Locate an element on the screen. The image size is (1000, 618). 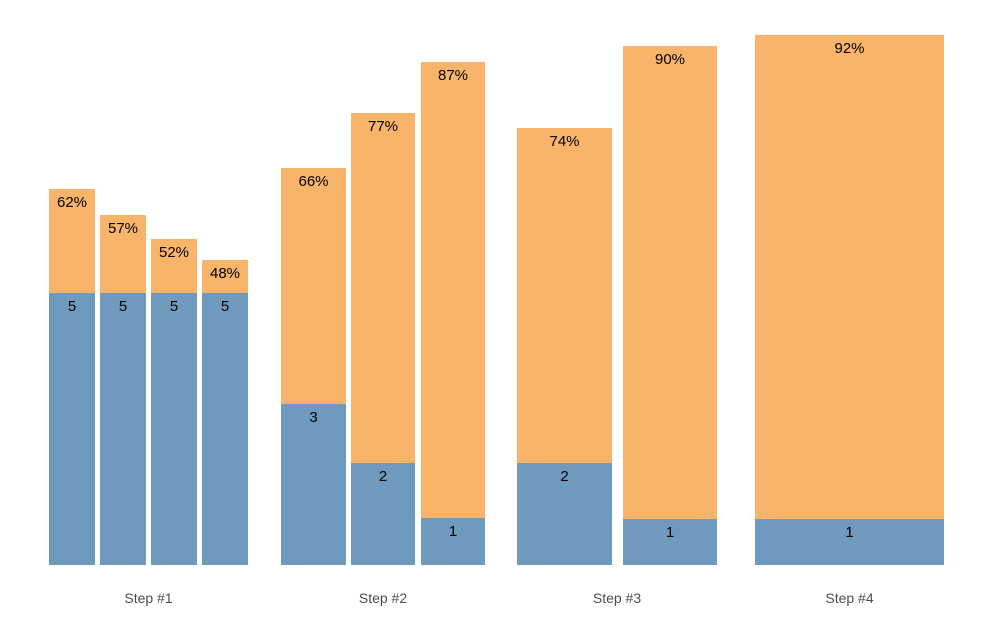
x-axis-step-label: Step #4 is located at coordinates (849, 598).